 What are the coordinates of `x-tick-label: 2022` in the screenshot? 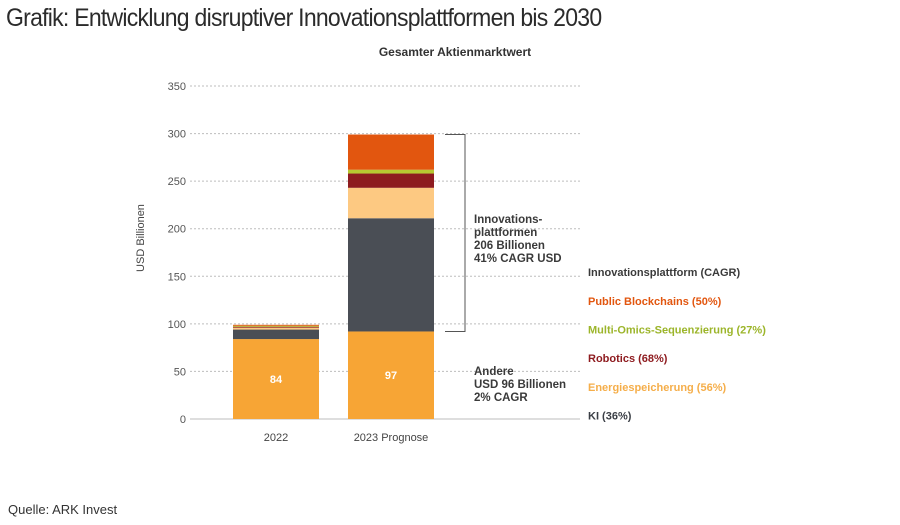 It's located at (276, 438).